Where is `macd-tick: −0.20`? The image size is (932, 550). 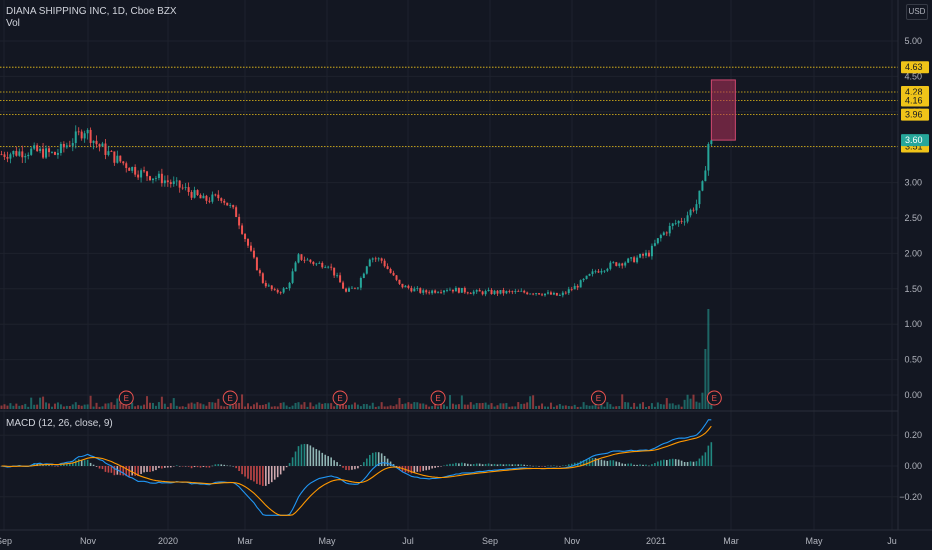
macd-tick: −0.20 is located at coordinates (910, 497).